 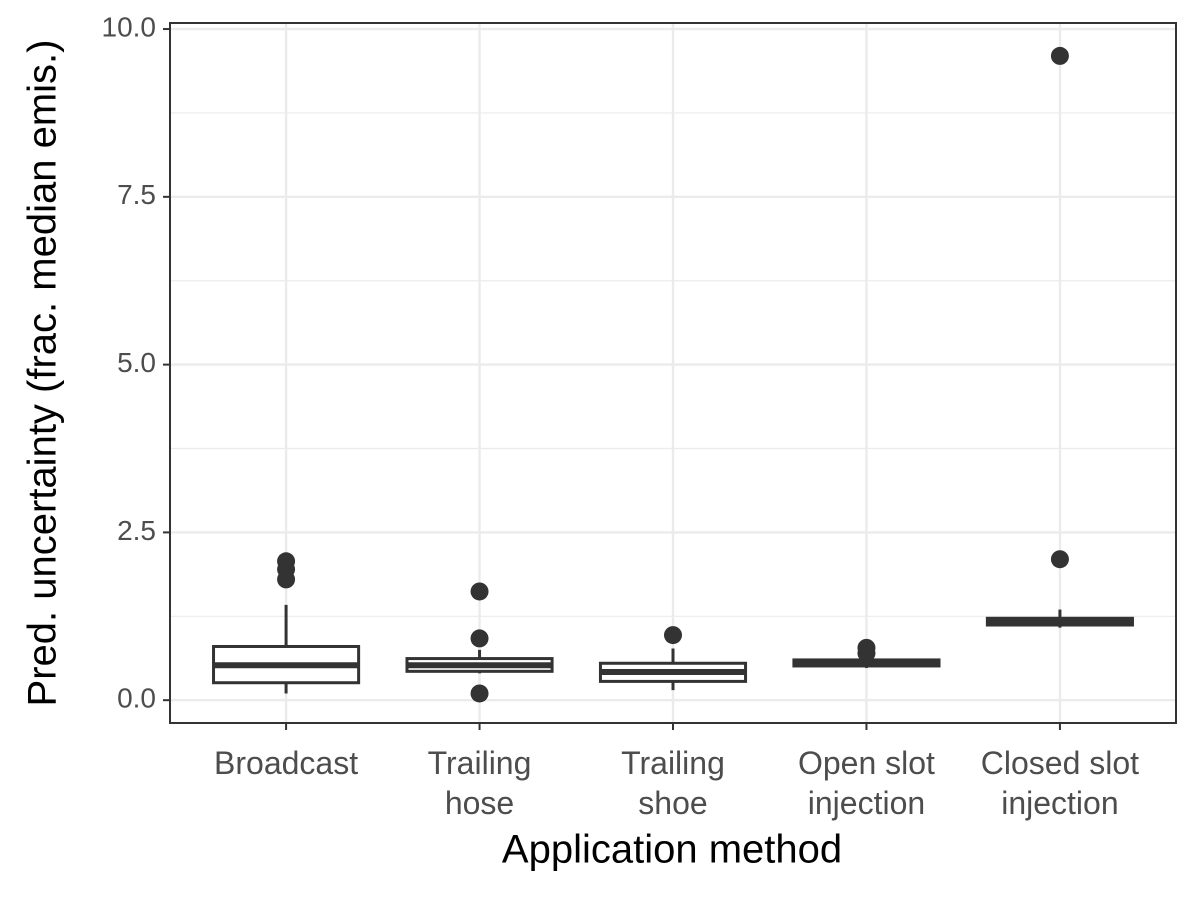 I want to click on y-tick-label: 0.0, so click(x=136, y=698).